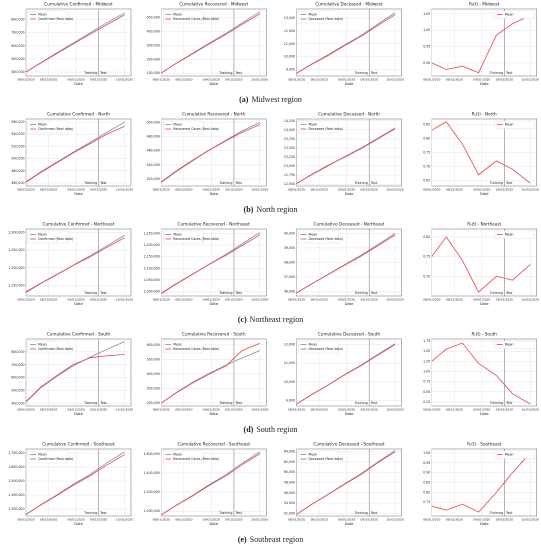 This screenshot has width=541, height=550. I want to click on caption-text: Midwest region, so click(276, 99).